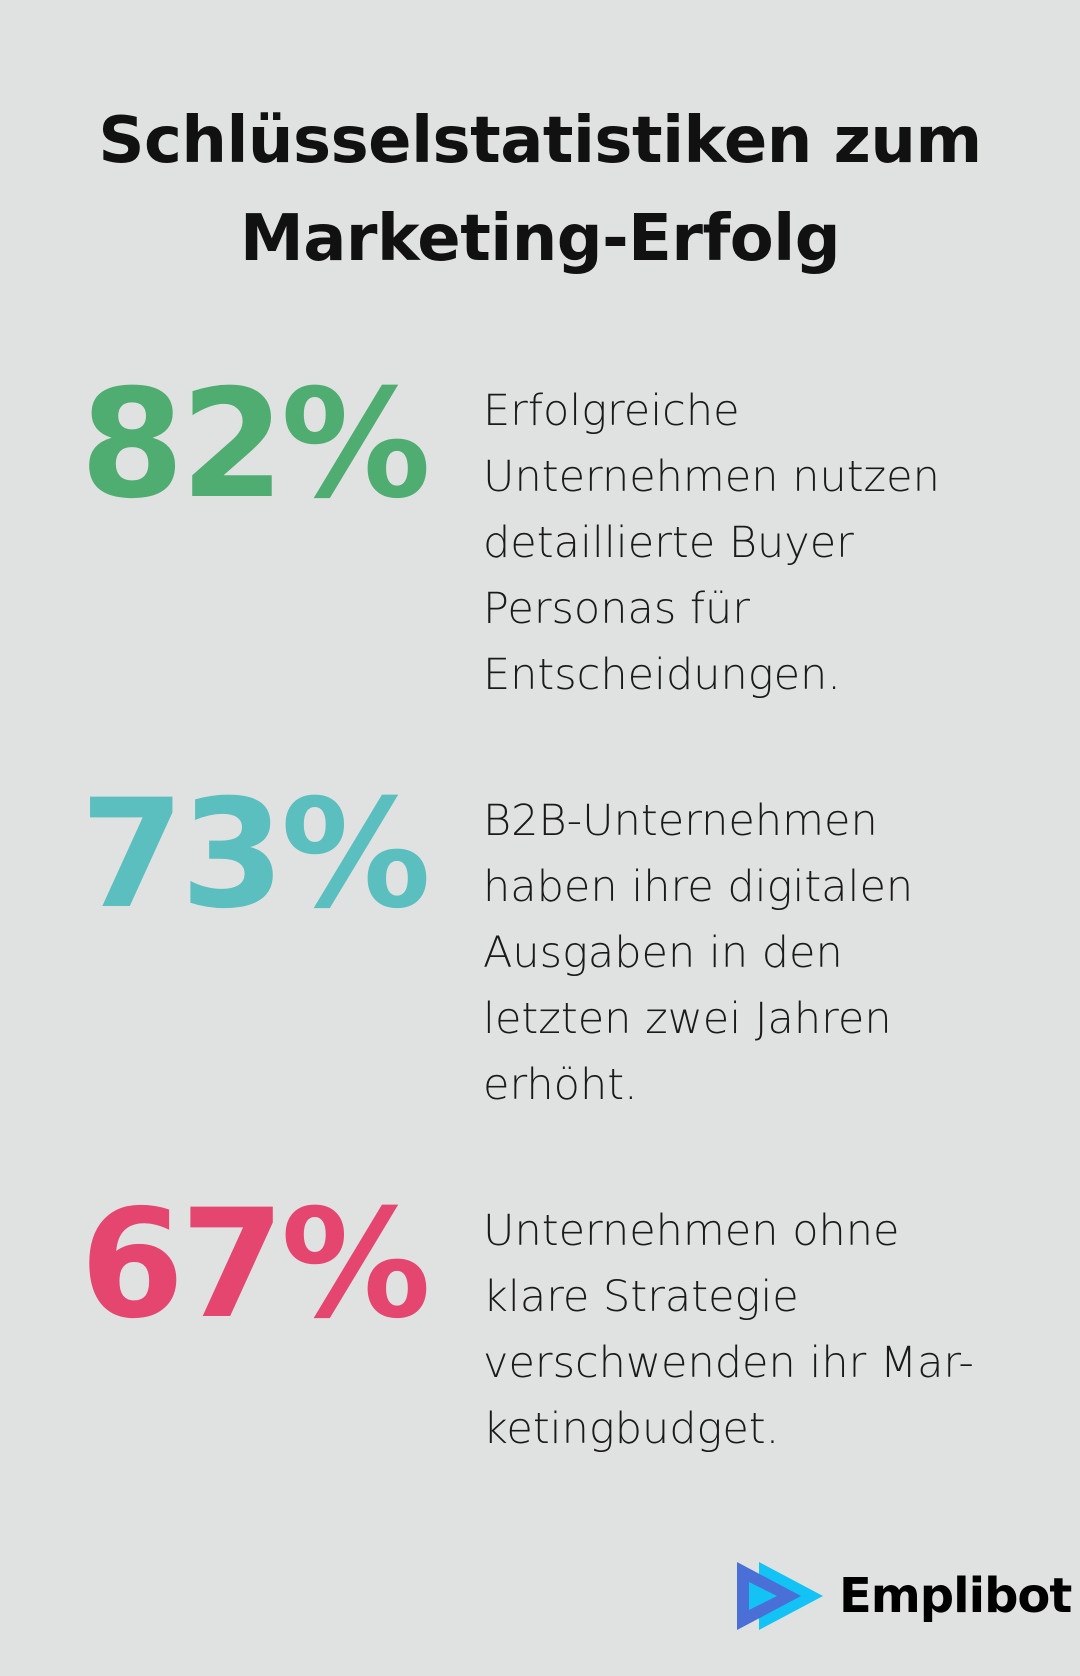 Image resolution: width=1080 pixels, height=1676 pixels. I want to click on stat-percentage: 73%, so click(255, 855).